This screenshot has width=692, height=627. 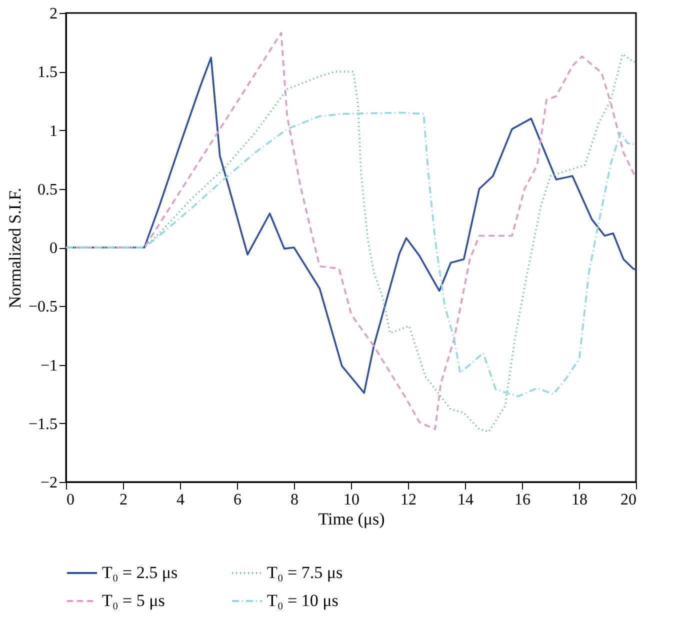 What do you see at coordinates (408, 500) in the screenshot?
I see `x-tick-label: 12` at bounding box center [408, 500].